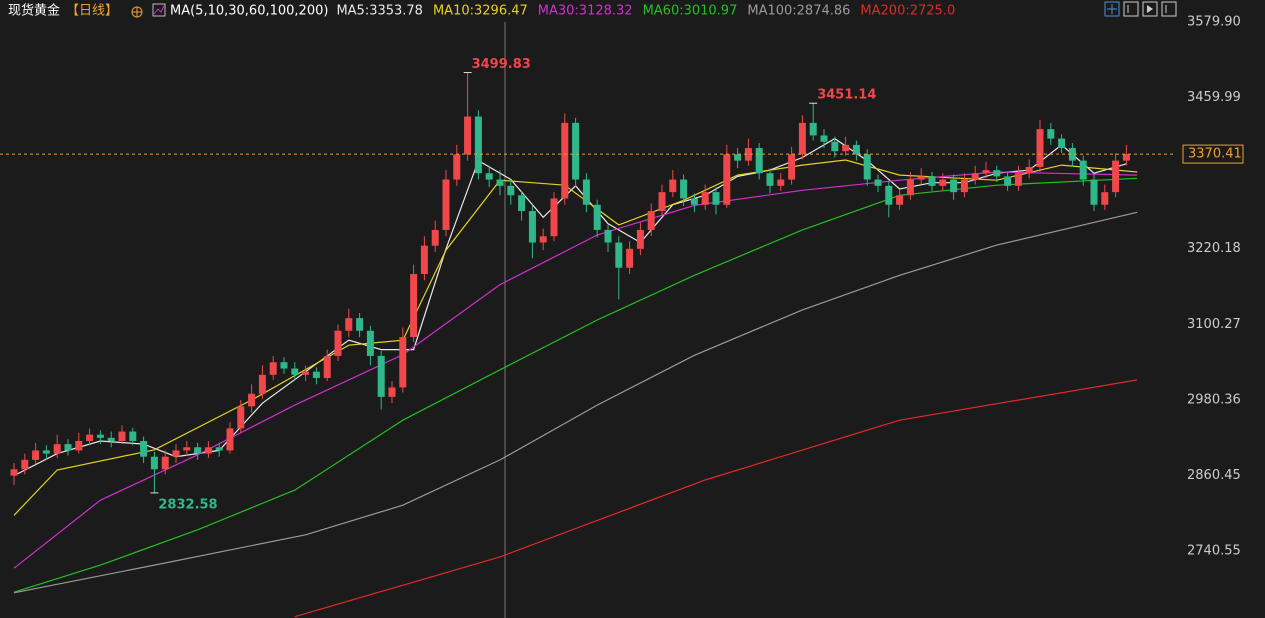 The image size is (1265, 618). What do you see at coordinates (1213, 154) in the screenshot?
I see `last-price-box` at bounding box center [1213, 154].